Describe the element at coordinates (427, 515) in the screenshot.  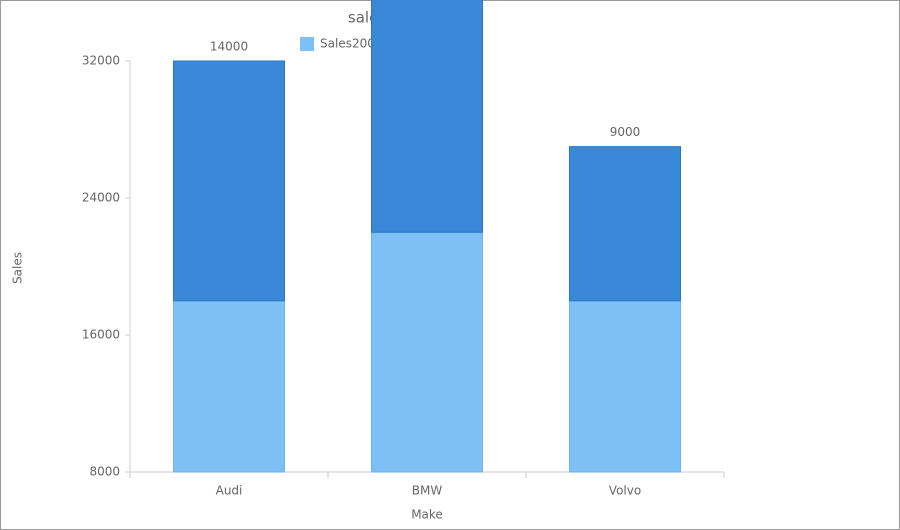
I see `x-axis-label: Make` at that location.